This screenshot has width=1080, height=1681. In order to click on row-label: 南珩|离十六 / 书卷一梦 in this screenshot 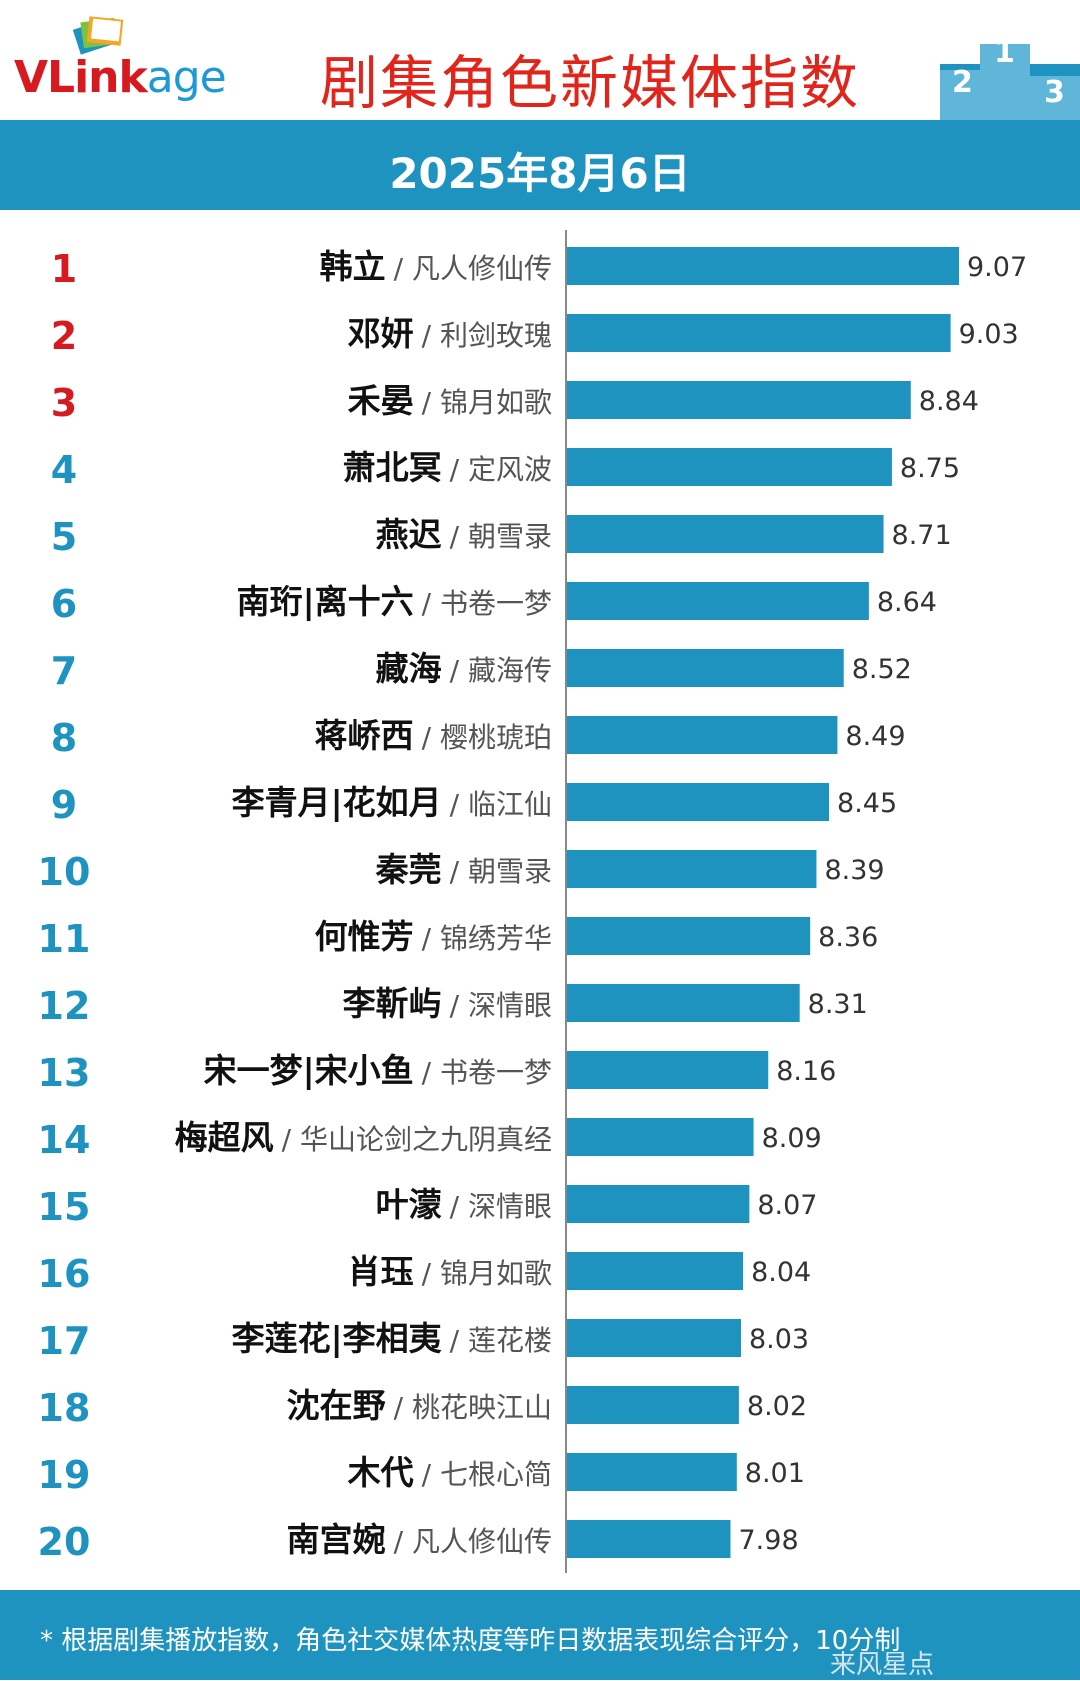, I will do `click(394, 601)`.